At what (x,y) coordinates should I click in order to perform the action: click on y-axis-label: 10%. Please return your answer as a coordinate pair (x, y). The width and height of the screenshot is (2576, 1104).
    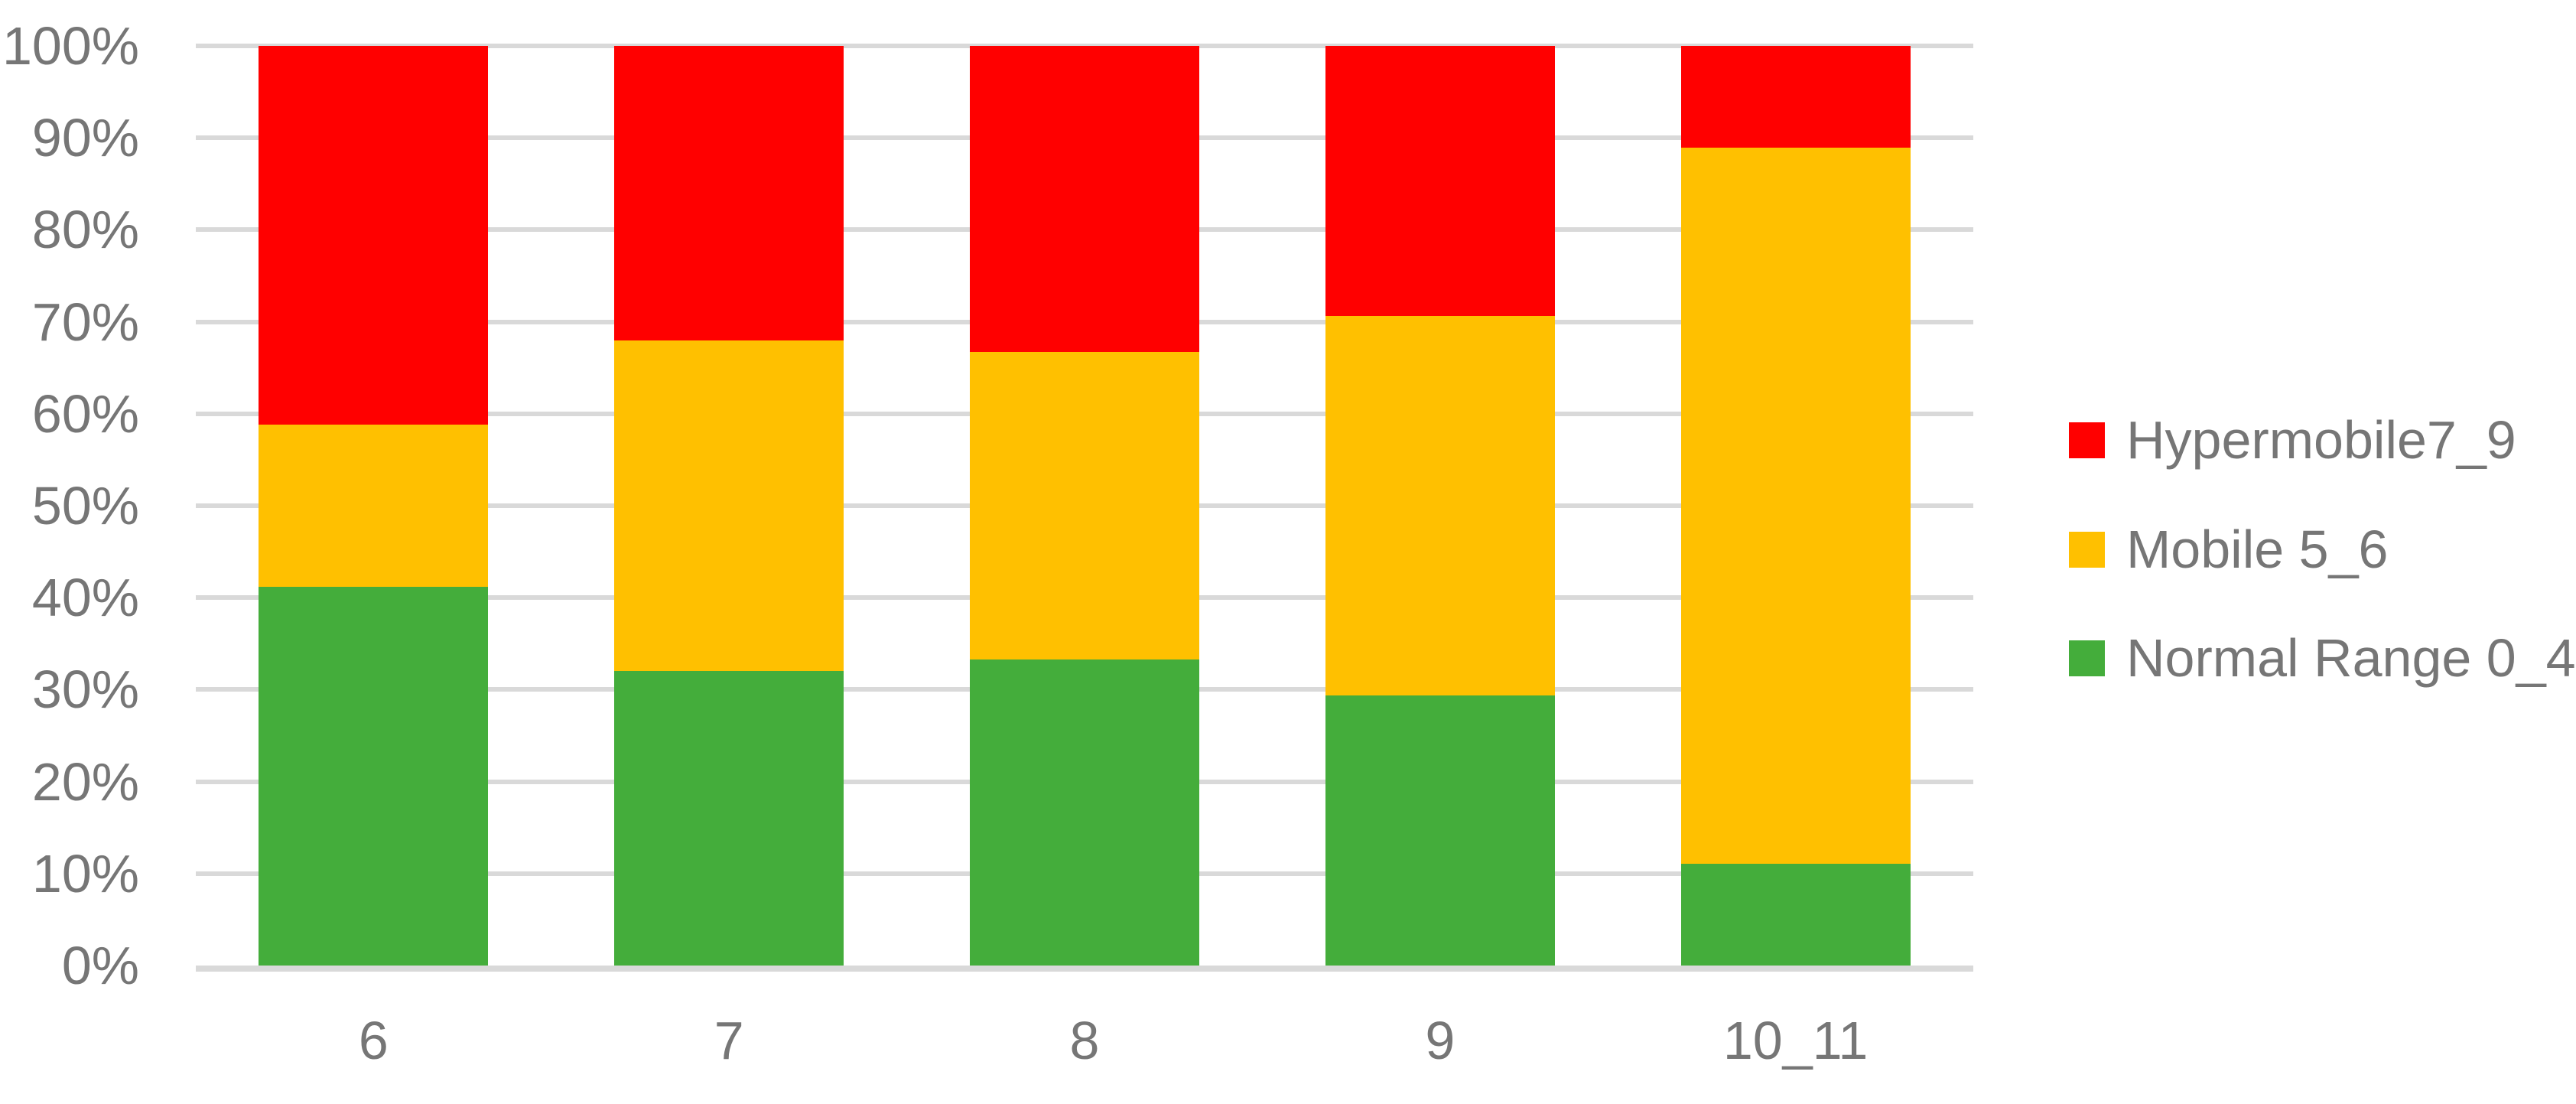
    Looking at the image, I should click on (85, 874).